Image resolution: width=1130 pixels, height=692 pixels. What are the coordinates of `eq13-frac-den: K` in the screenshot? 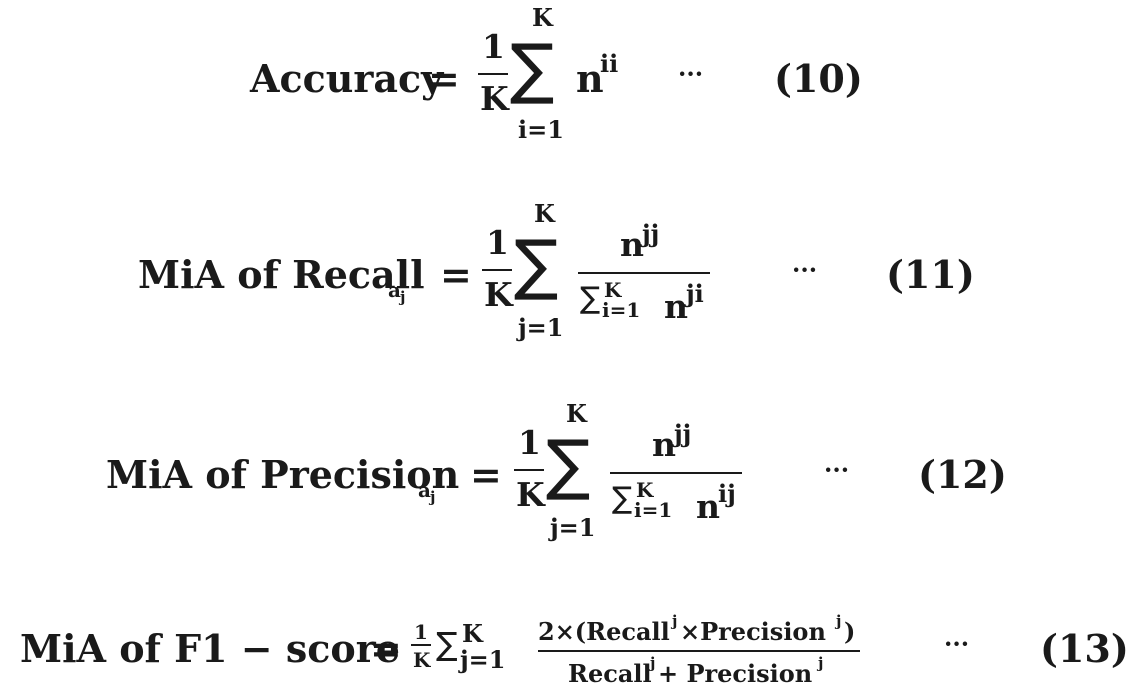 It's located at (422, 660).